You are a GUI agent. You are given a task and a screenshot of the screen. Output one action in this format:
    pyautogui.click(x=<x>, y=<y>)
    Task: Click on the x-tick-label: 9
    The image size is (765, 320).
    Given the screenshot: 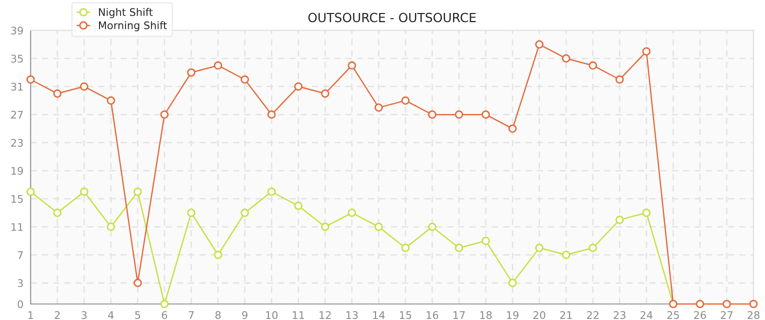 What is the action you would take?
    pyautogui.click(x=245, y=315)
    